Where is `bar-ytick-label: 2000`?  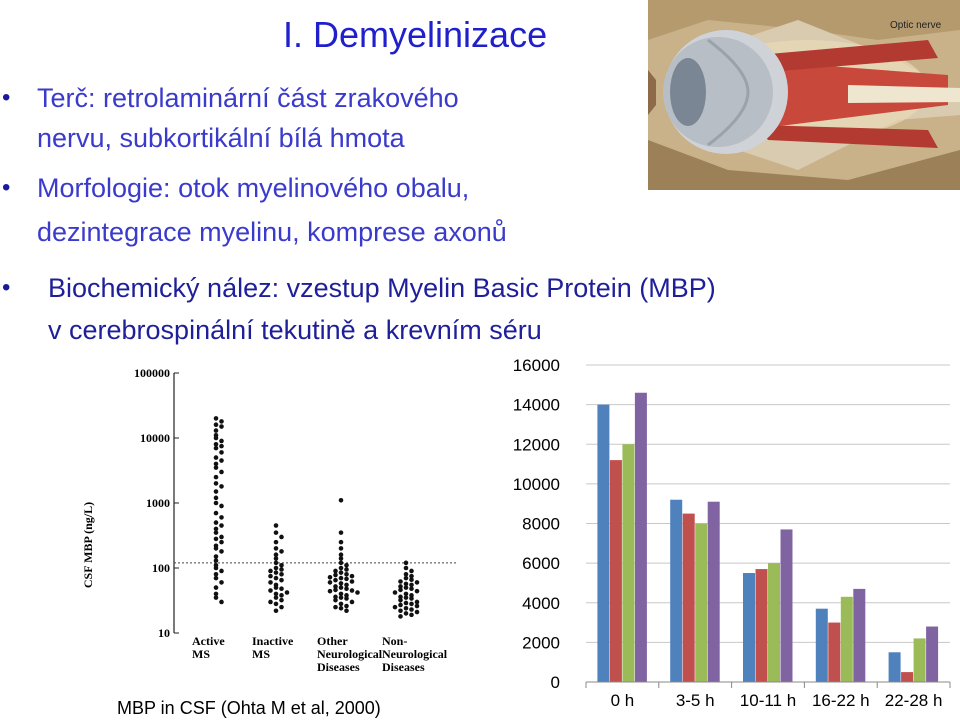 bar-ytick-label: 2000 is located at coordinates (541, 642).